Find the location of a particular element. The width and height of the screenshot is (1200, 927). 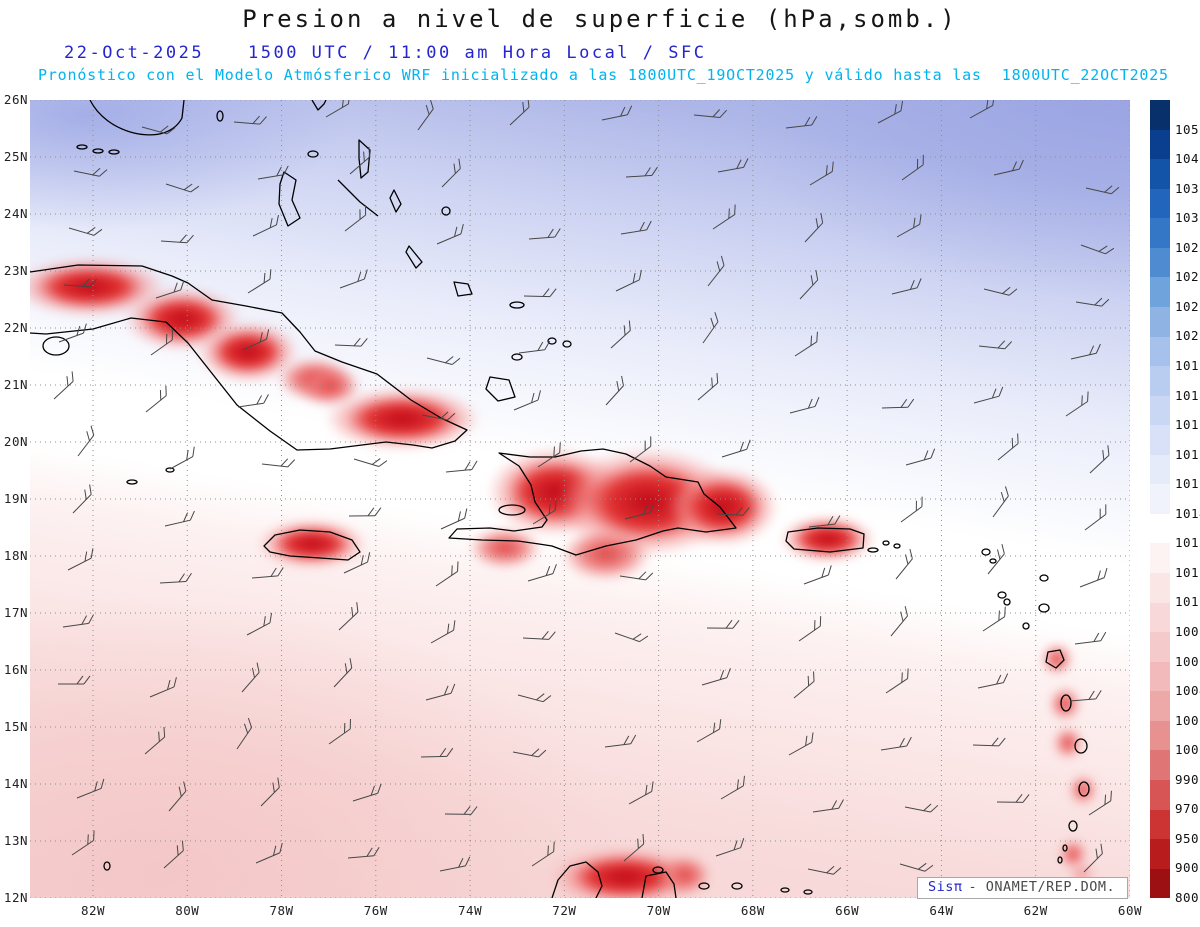

watermark: Sisπ - ONAMET/REP.DOM. is located at coordinates (1022, 888).